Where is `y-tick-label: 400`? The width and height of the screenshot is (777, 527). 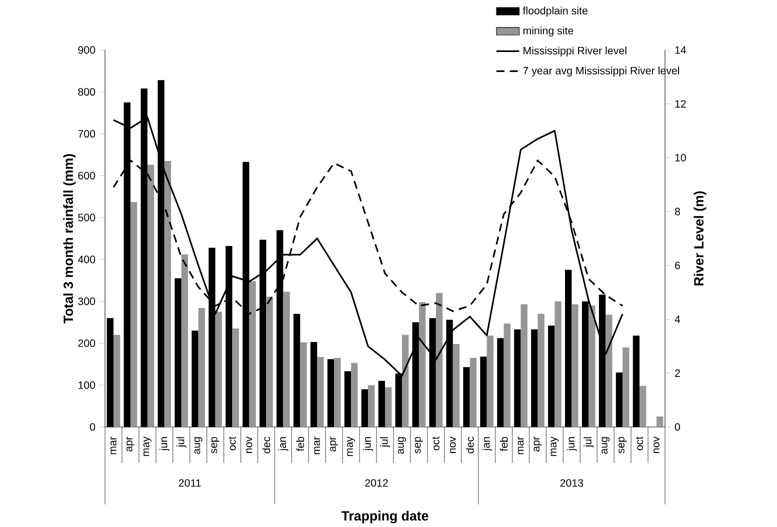 y-tick-label: 400 is located at coordinates (87, 260).